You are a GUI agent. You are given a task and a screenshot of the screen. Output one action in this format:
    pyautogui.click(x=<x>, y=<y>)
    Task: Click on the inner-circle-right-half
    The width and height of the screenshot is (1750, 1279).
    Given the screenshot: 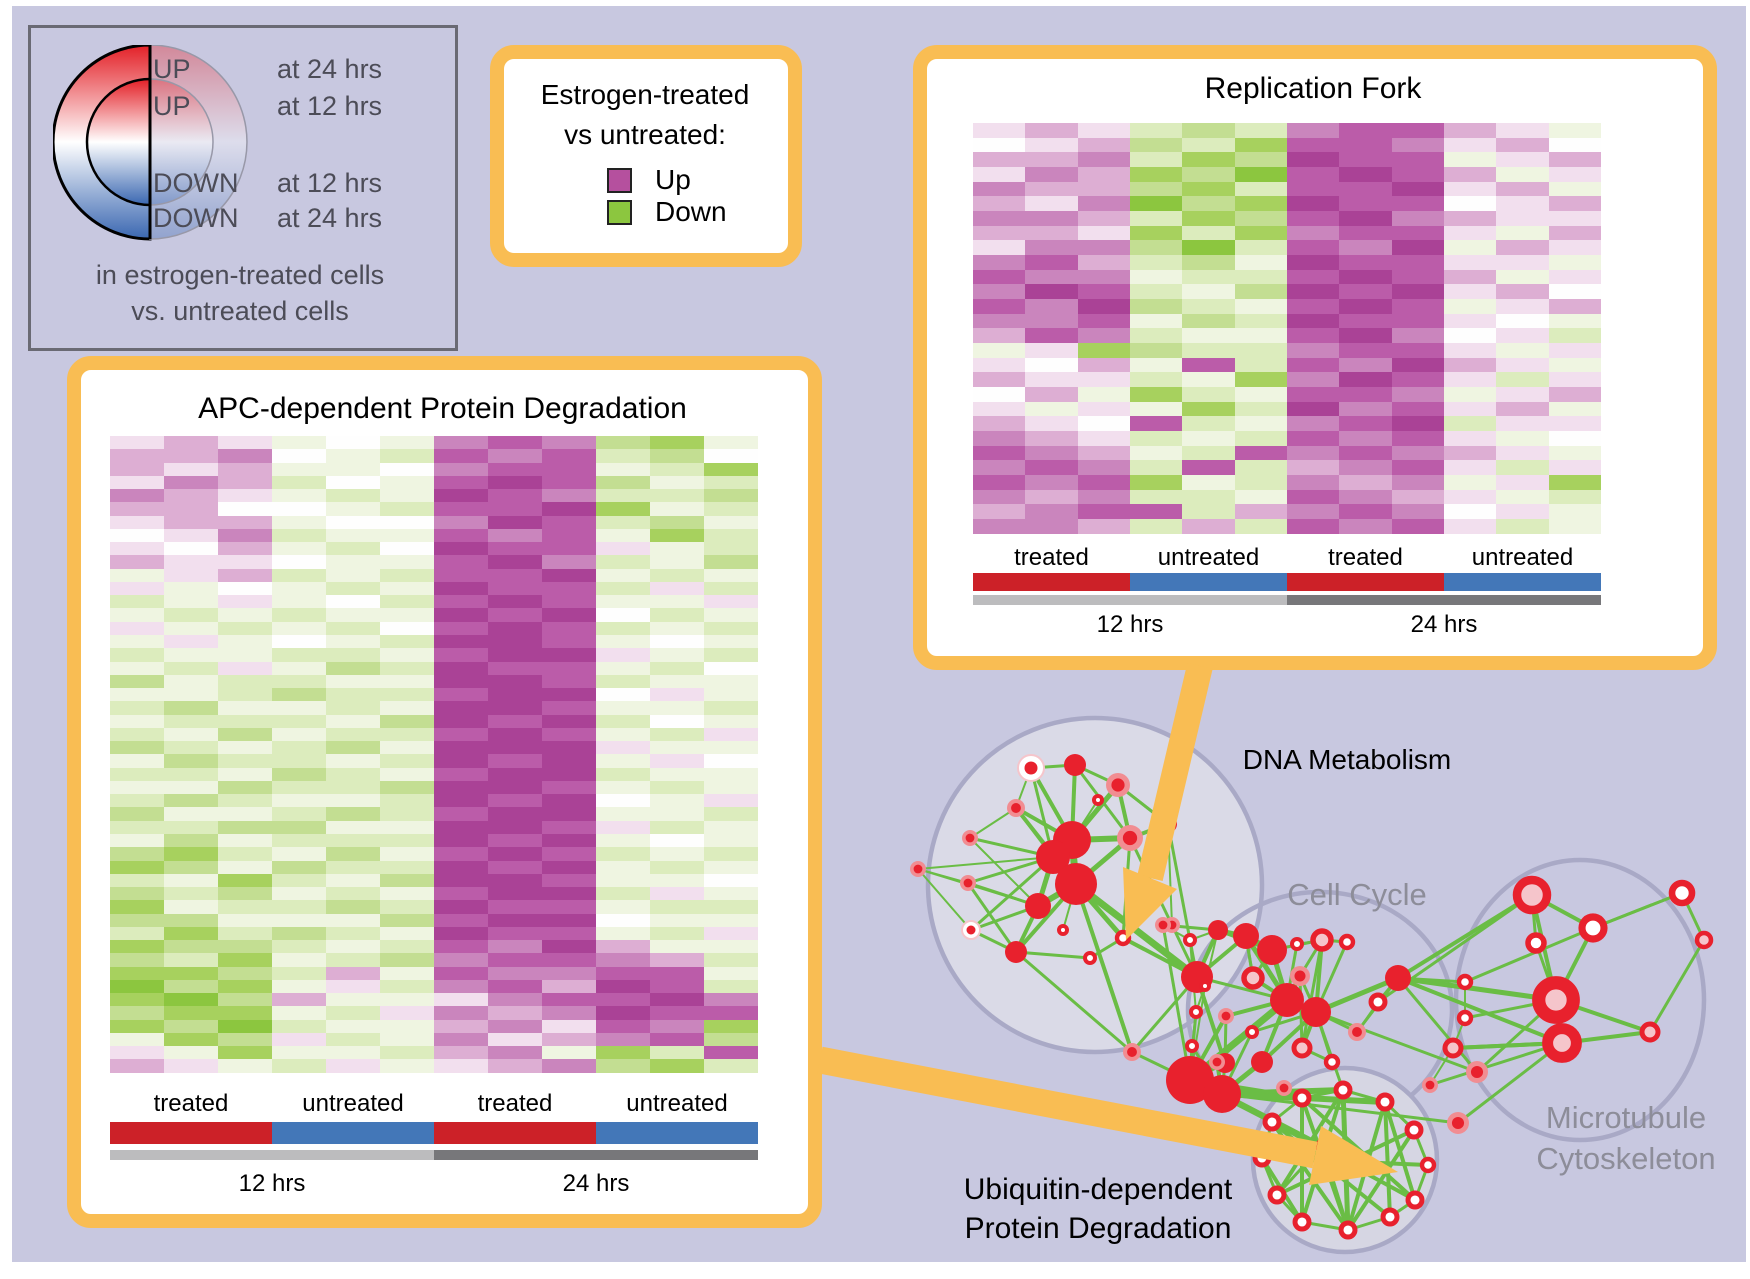 What is the action you would take?
    pyautogui.click(x=181, y=142)
    